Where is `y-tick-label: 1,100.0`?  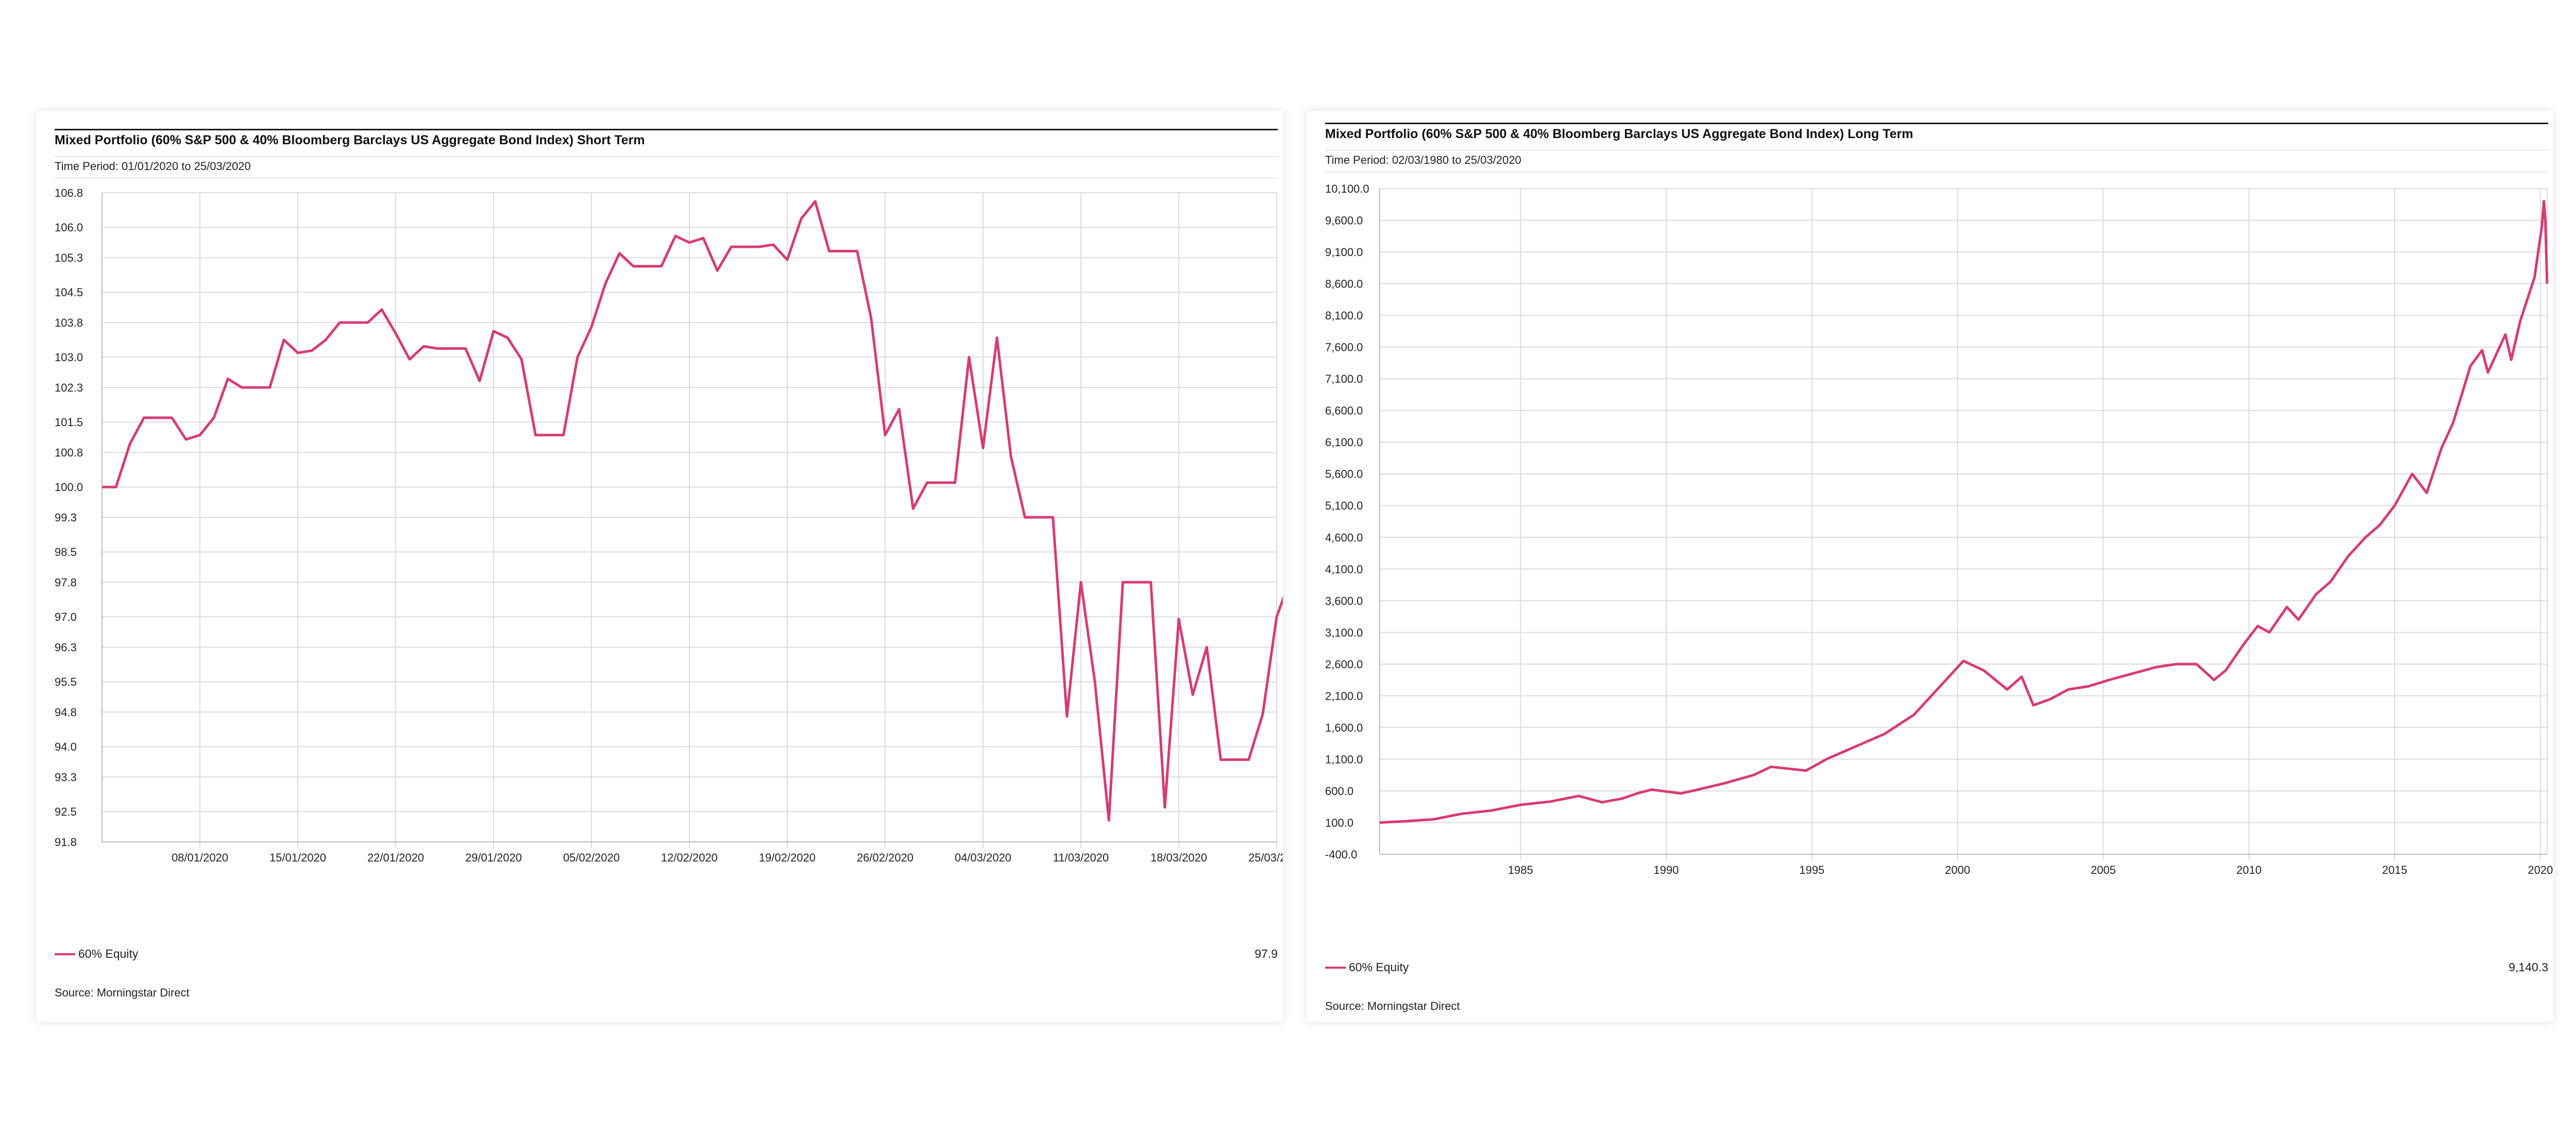 y-tick-label: 1,100.0 is located at coordinates (1344, 759).